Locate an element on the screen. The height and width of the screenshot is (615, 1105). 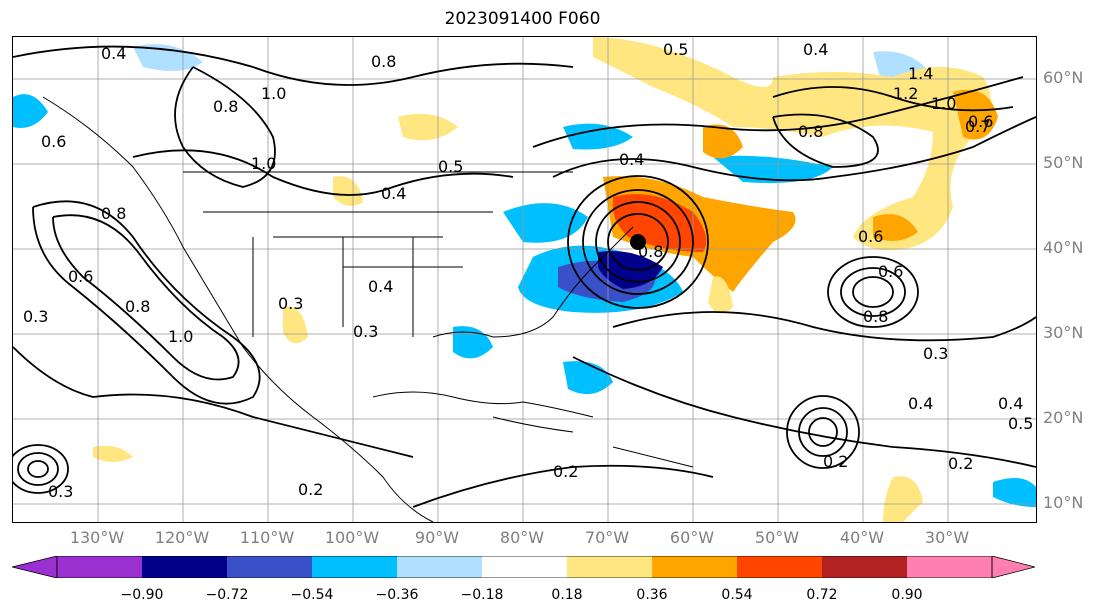
colorbar is located at coordinates (523, 567).